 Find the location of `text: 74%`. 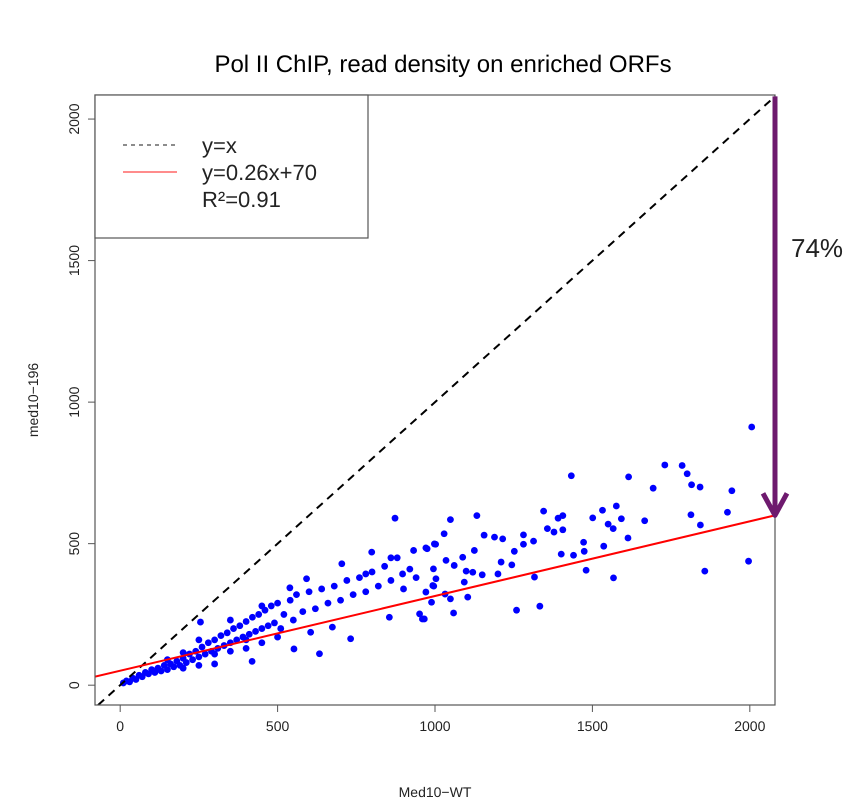

text: 74% is located at coordinates (817, 248).